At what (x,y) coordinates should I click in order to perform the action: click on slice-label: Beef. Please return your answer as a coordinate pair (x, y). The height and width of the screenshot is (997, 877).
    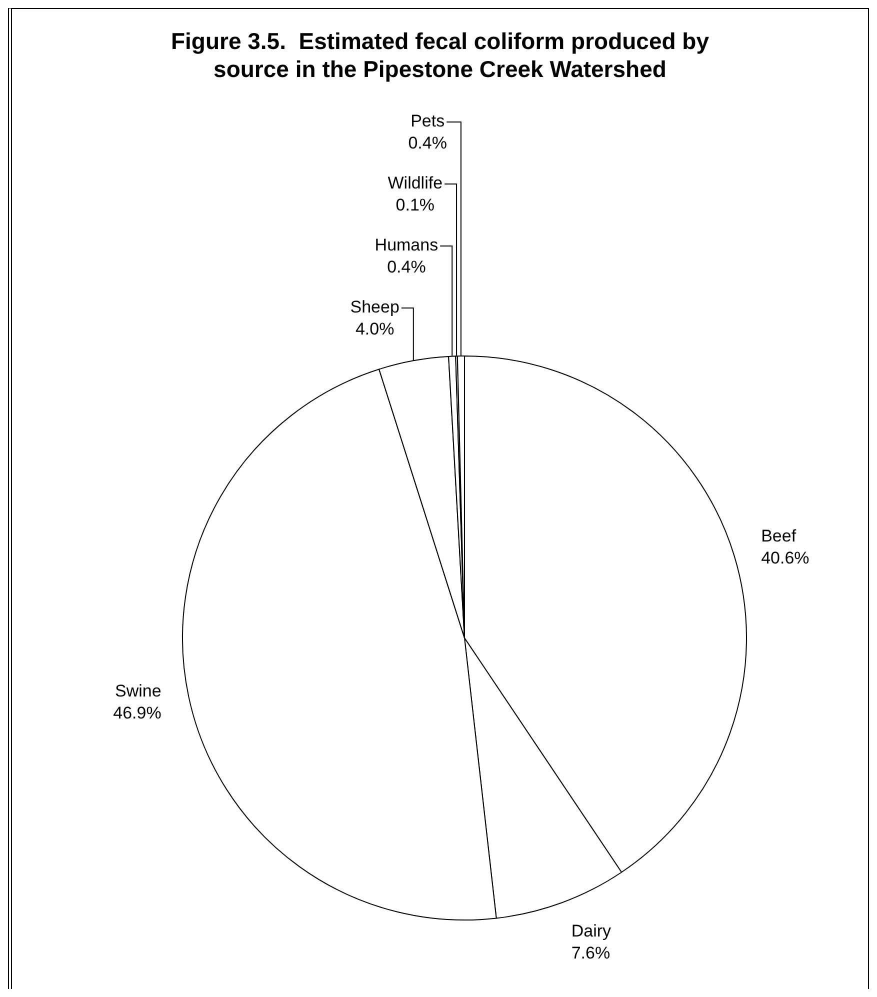
    Looking at the image, I should click on (778, 536).